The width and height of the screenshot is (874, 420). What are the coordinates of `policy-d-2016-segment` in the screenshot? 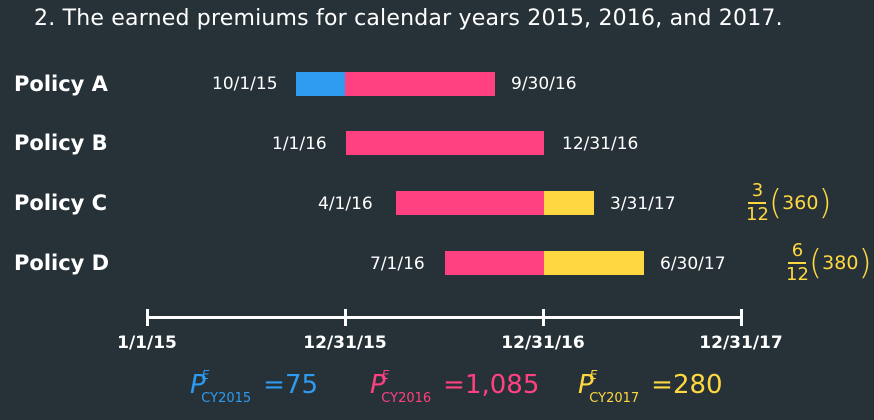 It's located at (494, 263).